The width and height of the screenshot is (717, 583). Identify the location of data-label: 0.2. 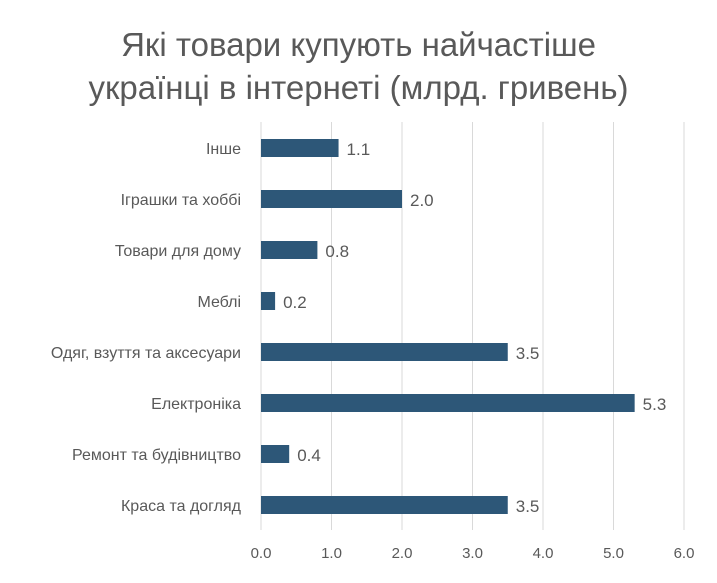
(295, 302).